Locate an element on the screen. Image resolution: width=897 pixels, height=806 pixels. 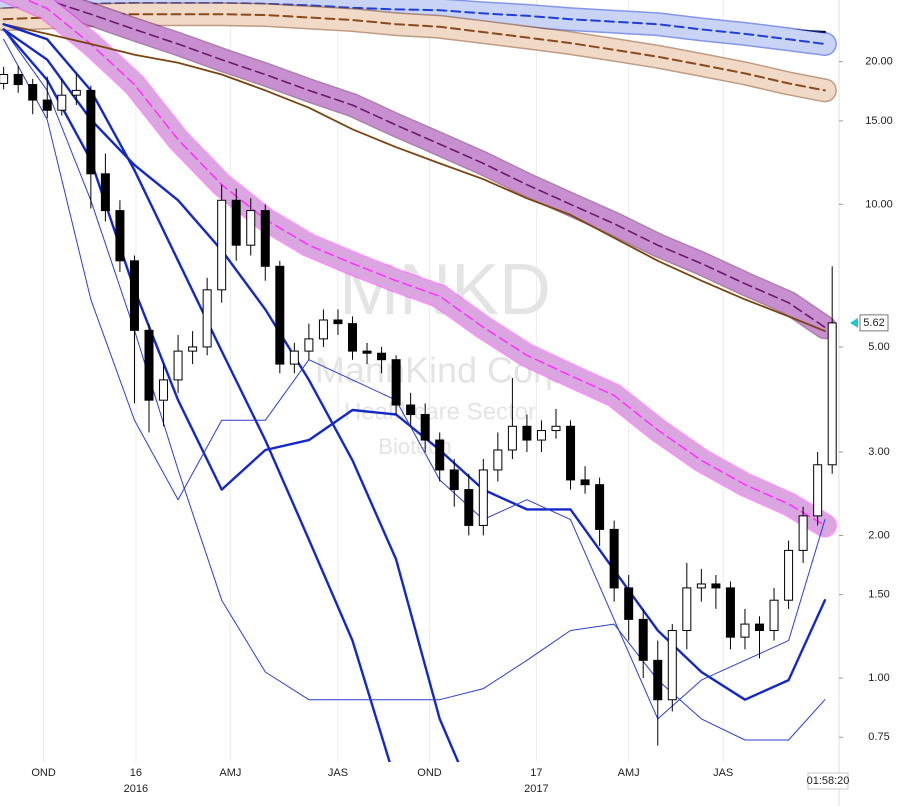
x-year-label: 2017 is located at coordinates (536, 789).